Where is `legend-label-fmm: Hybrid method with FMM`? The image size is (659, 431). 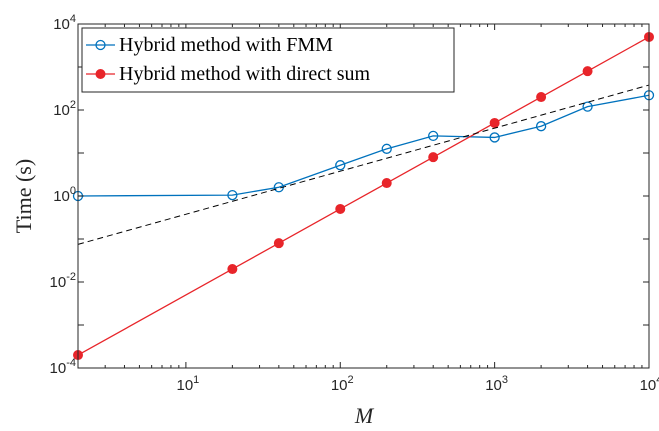 legend-label-fmm: Hybrid method with FMM is located at coordinates (226, 45).